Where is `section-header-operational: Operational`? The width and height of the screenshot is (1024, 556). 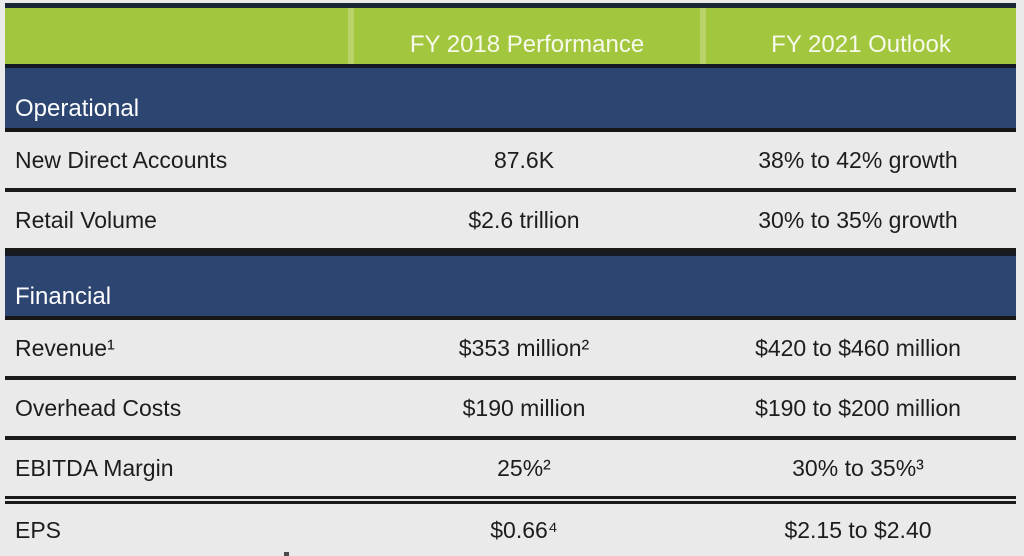 section-header-operational: Operational is located at coordinates (510, 98).